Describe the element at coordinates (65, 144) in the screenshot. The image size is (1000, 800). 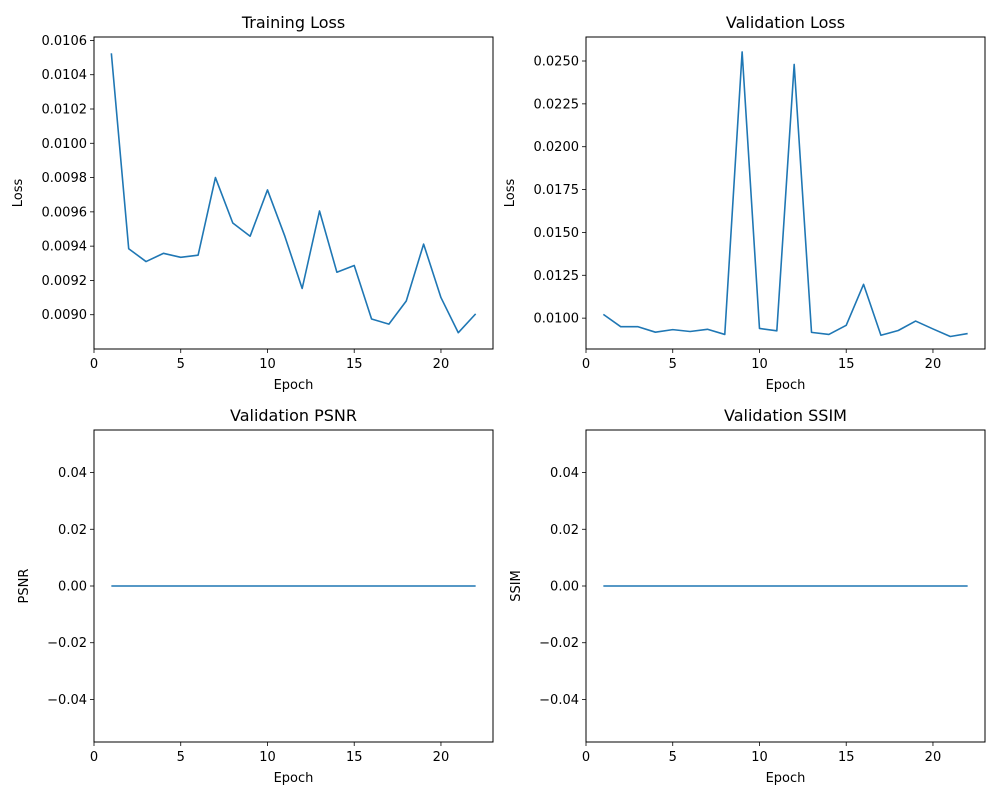
I see `training-loss-y-tick-label: 0.0100` at that location.